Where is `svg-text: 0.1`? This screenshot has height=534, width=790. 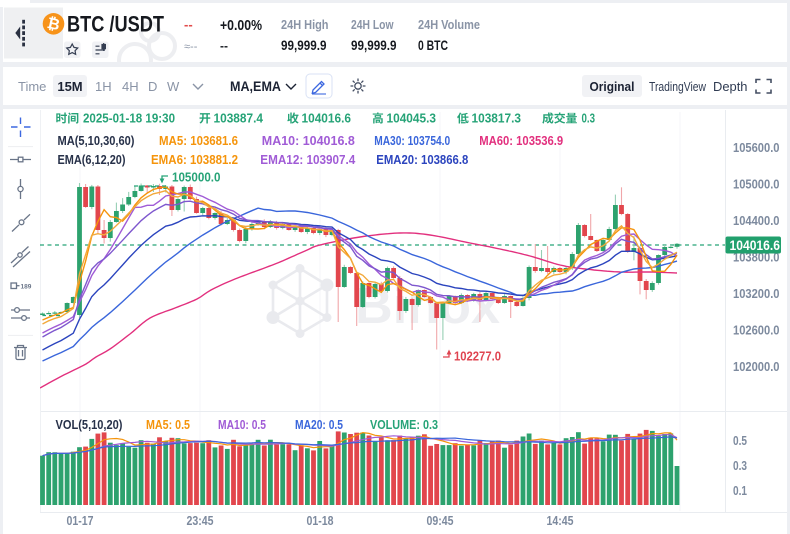
svg-text: 0.1 is located at coordinates (740, 490).